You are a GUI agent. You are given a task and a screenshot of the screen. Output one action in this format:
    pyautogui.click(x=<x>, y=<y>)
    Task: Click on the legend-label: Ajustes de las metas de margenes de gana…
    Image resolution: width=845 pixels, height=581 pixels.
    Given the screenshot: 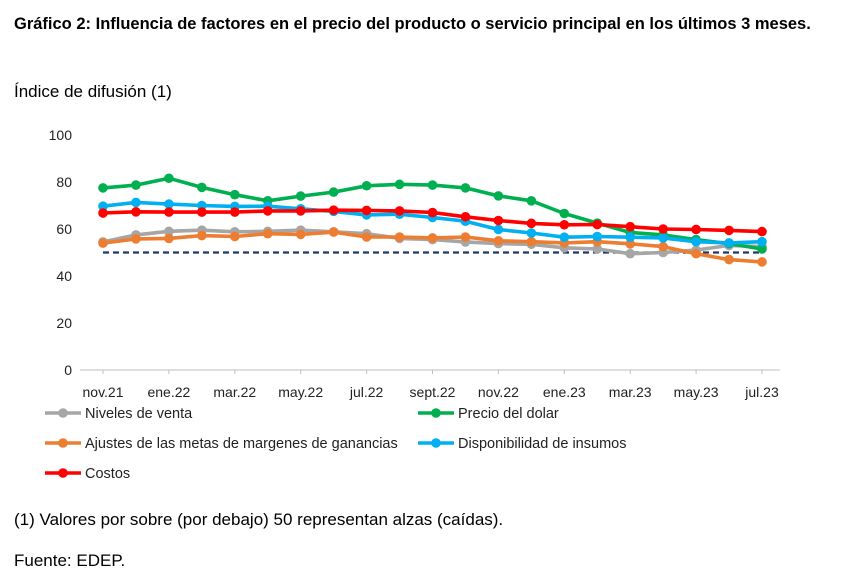 What is the action you would take?
    pyautogui.click(x=241, y=444)
    